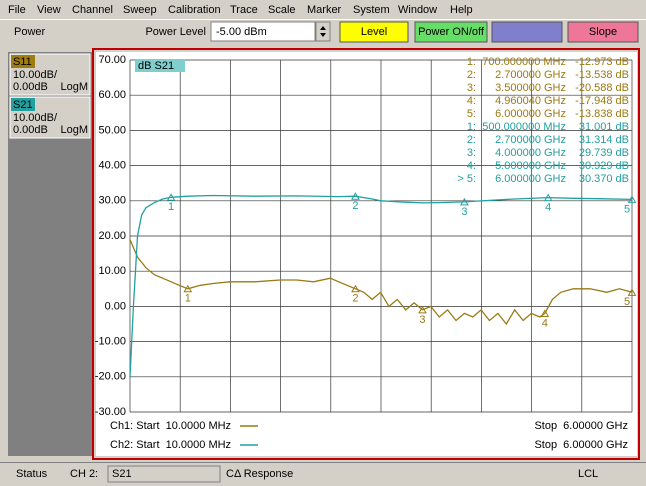 The height and width of the screenshot is (486, 646). Describe the element at coordinates (49, 10) in the screenshot. I see `menu-item: View` at that location.